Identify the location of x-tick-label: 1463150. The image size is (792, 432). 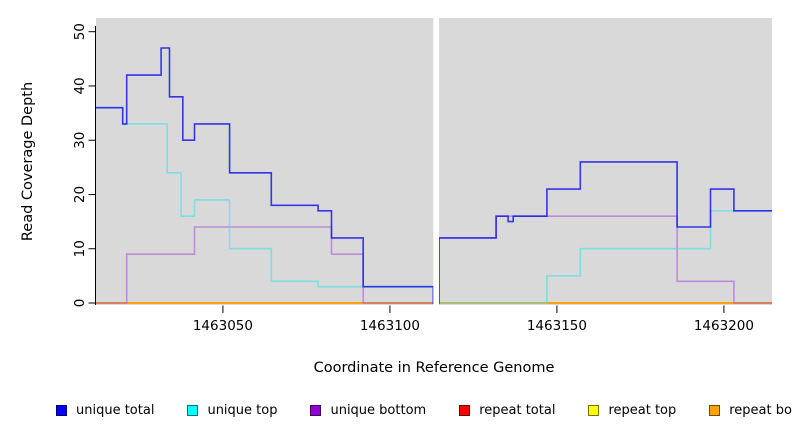
(557, 326).